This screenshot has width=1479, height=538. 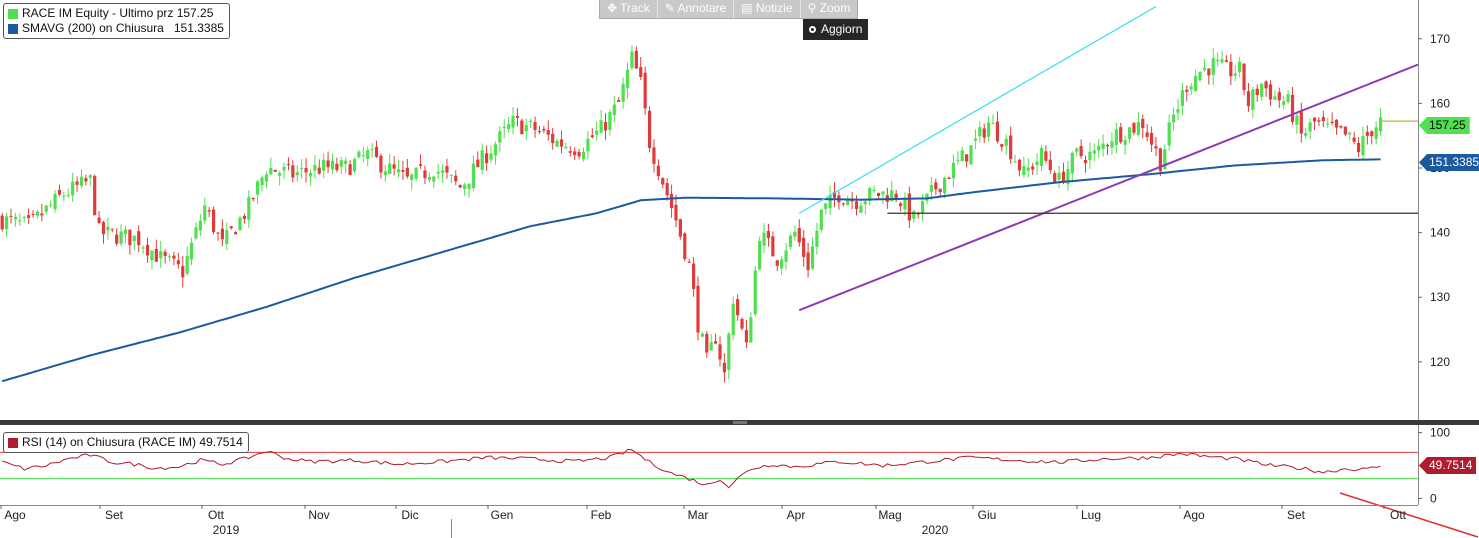 I want to click on notizie-button: ▤ Notizie, so click(x=767, y=9).